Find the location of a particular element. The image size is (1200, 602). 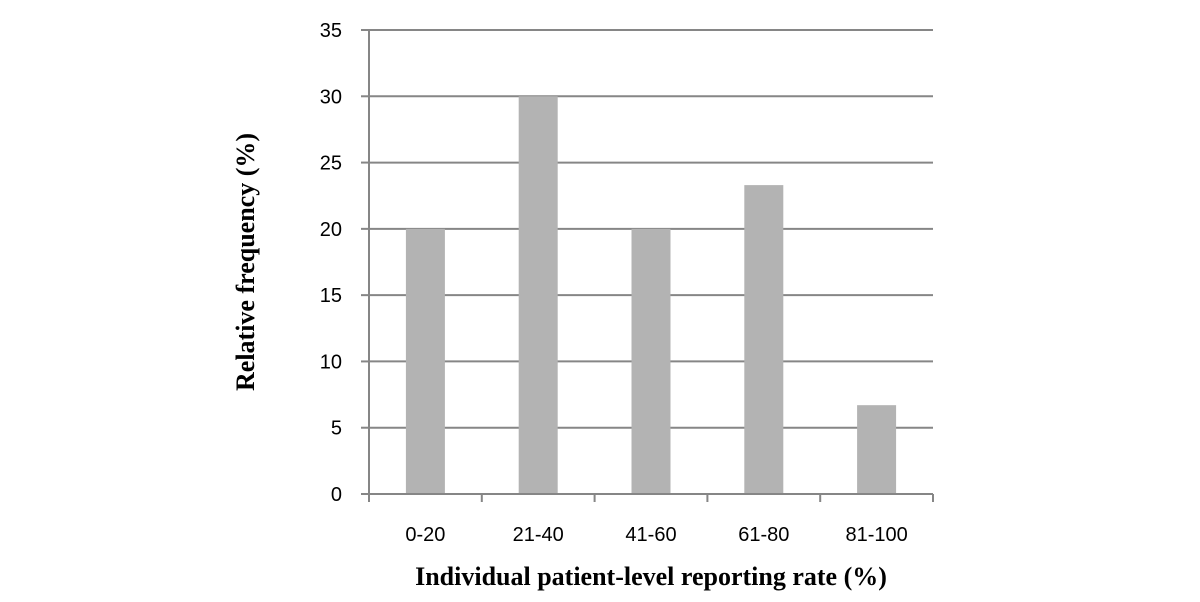

y-tick-label: 20 is located at coordinates (331, 230).